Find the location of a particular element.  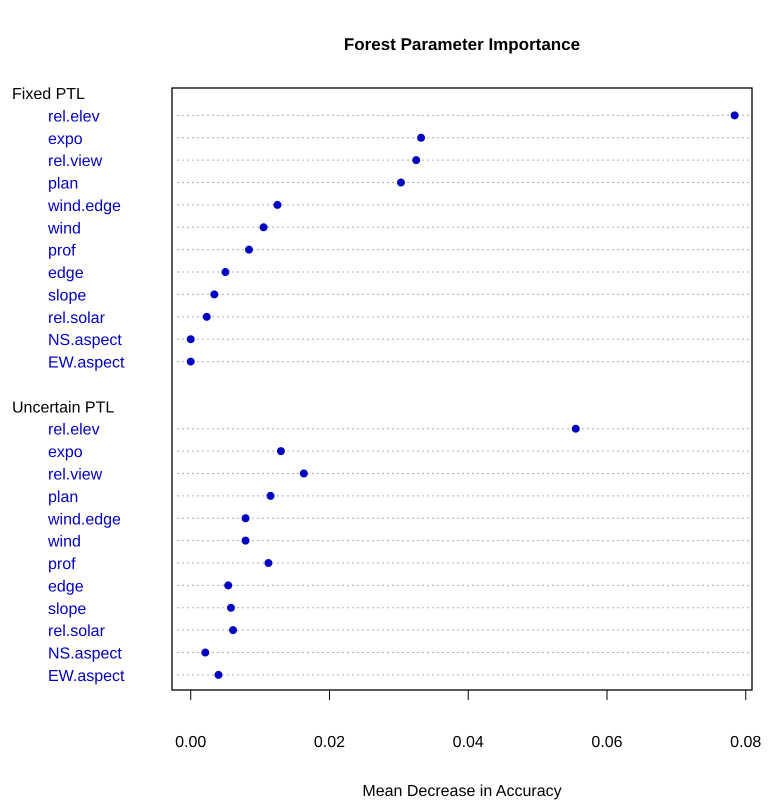

x-axis-title: Mean Decrease in Accuracy is located at coordinates (462, 791).